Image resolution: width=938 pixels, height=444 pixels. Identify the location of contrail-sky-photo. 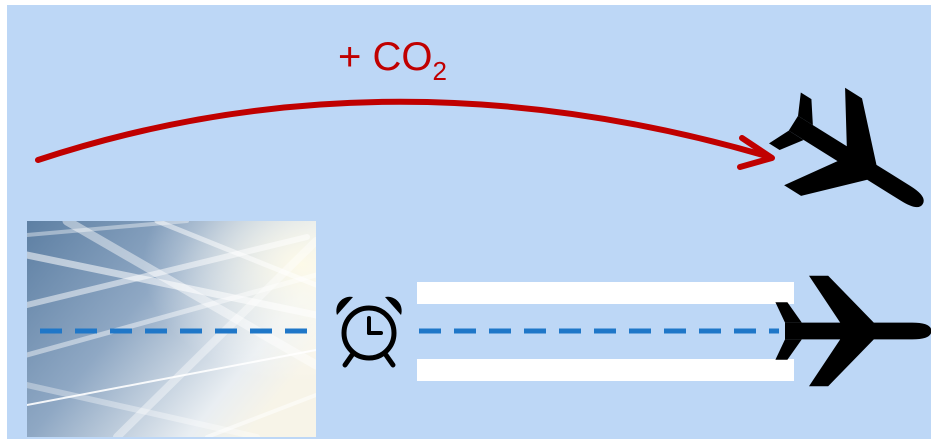
(171, 329).